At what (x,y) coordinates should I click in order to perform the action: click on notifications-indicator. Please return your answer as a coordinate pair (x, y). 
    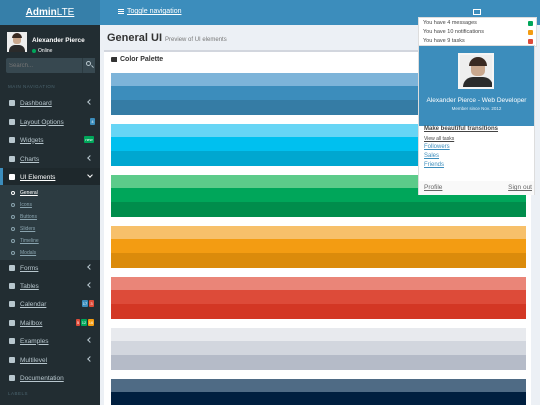
    Looking at the image, I should click on (530, 32).